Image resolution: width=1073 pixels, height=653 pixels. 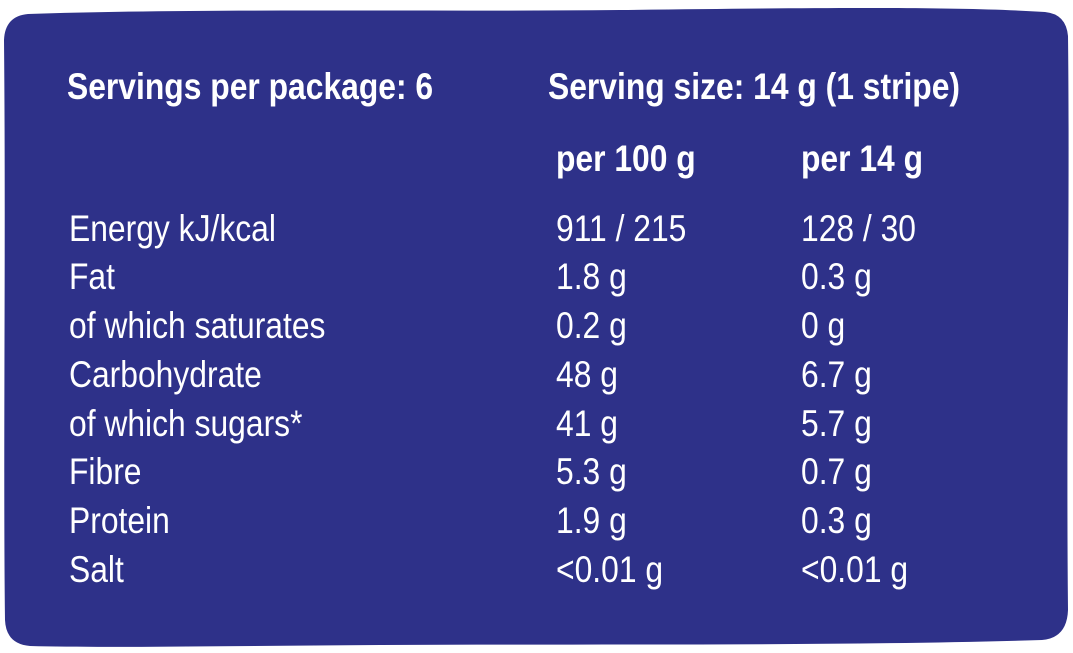 I want to click on row-name: Fibre, so click(x=105, y=471).